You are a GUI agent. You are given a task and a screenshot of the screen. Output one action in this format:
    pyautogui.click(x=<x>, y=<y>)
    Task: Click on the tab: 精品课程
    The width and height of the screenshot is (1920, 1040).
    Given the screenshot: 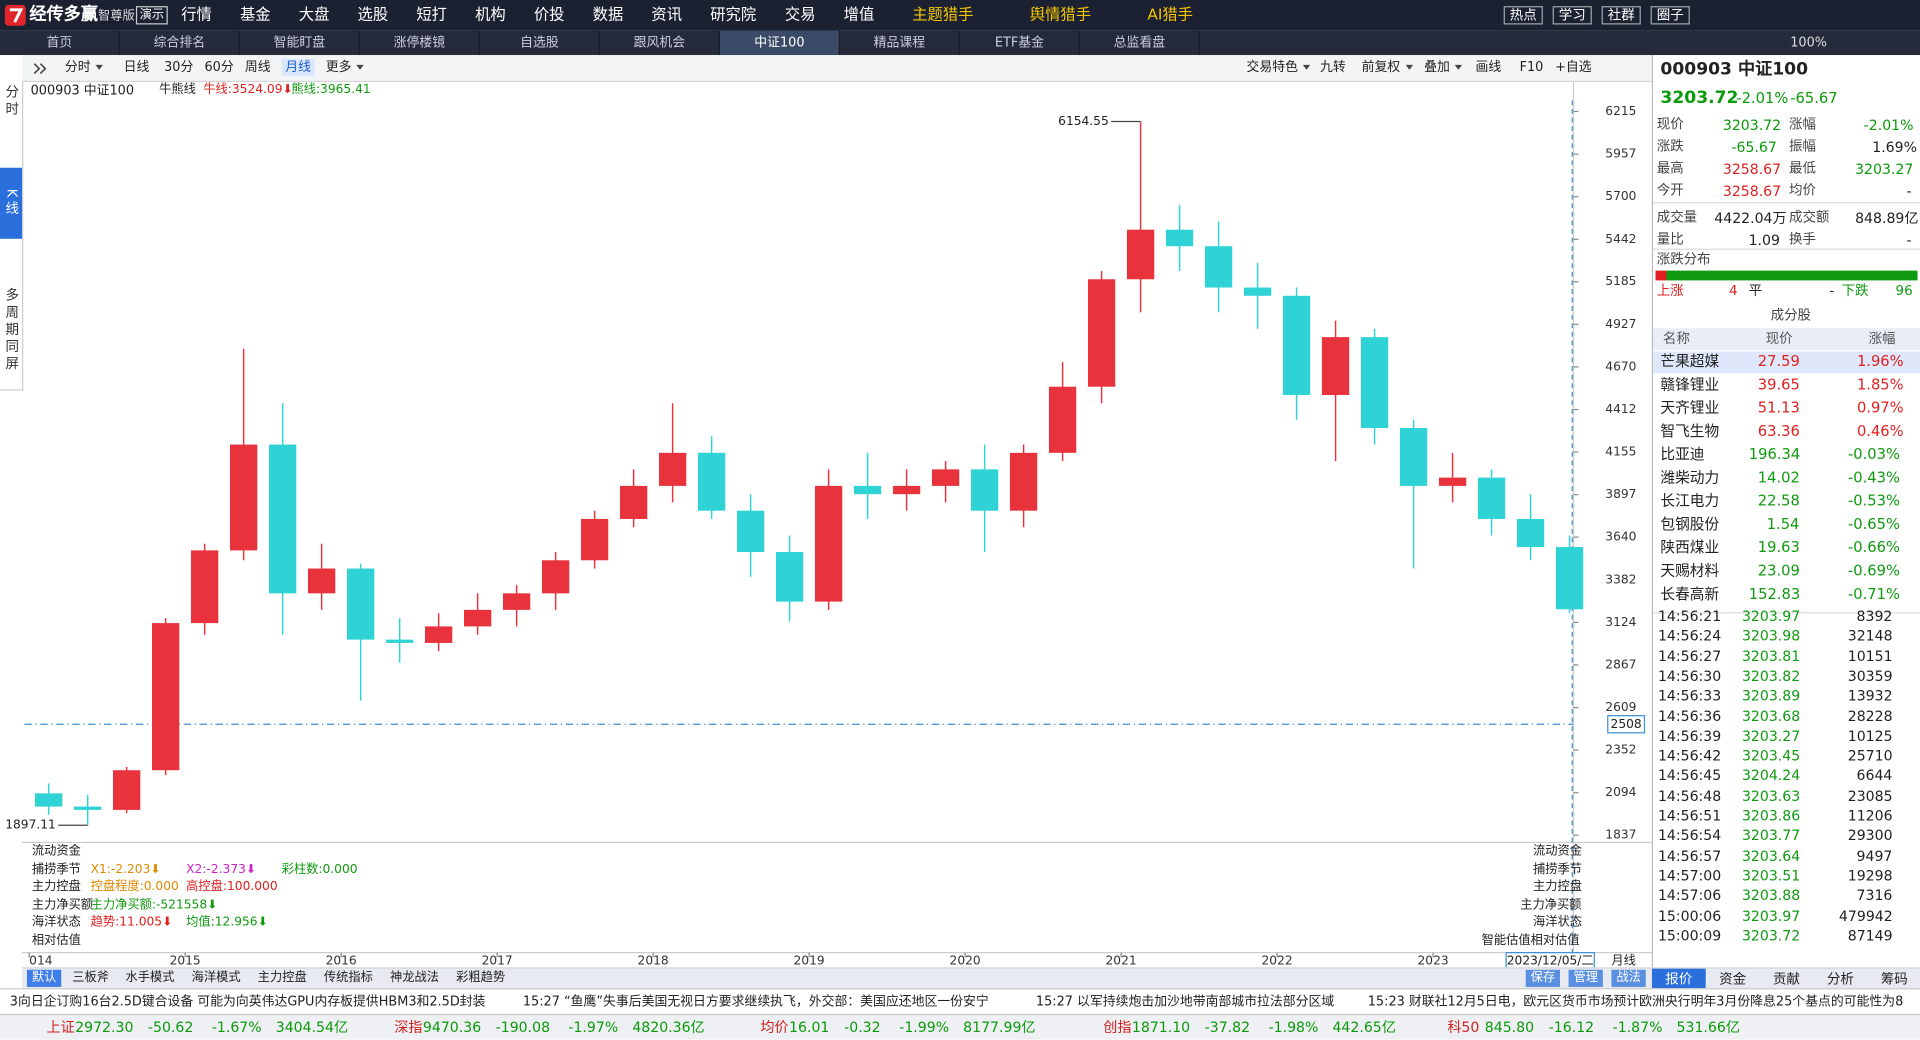 What is the action you would take?
    pyautogui.click(x=900, y=43)
    